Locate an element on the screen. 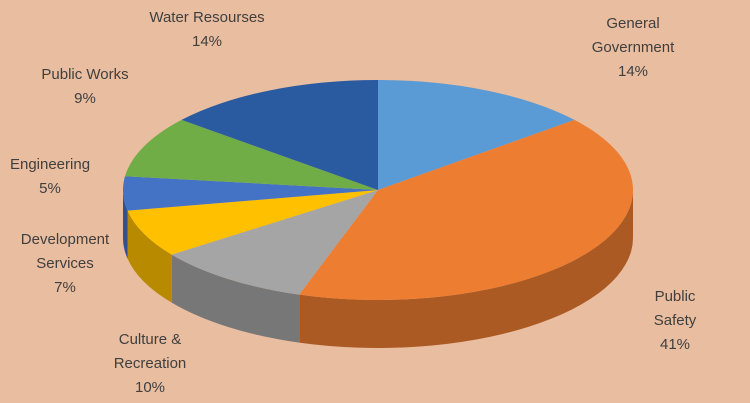  value-label: 7% is located at coordinates (65, 287).